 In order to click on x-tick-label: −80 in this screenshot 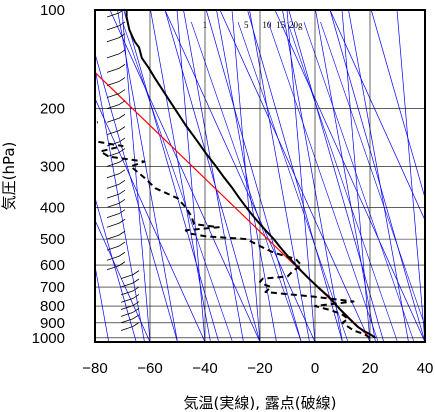, I will do `click(94, 368)`.